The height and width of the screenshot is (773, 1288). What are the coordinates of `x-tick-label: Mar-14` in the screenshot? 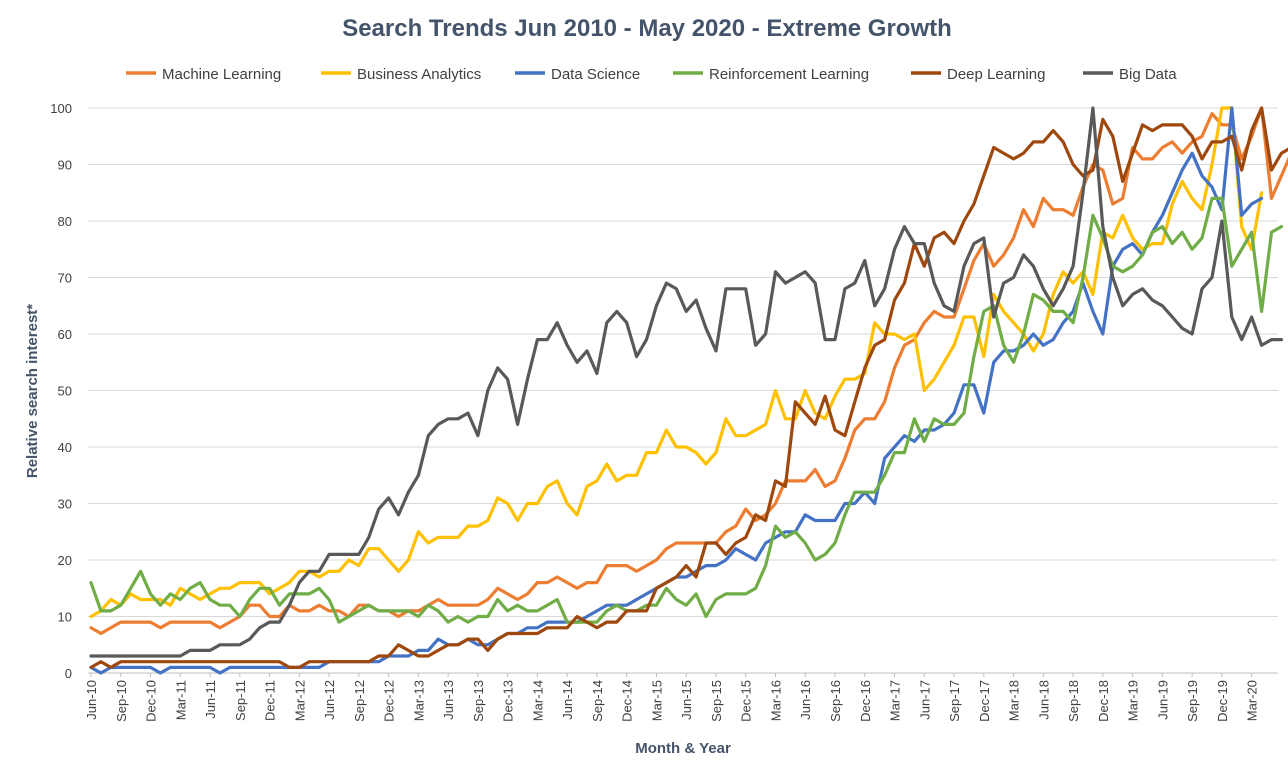 It's located at (537, 700).